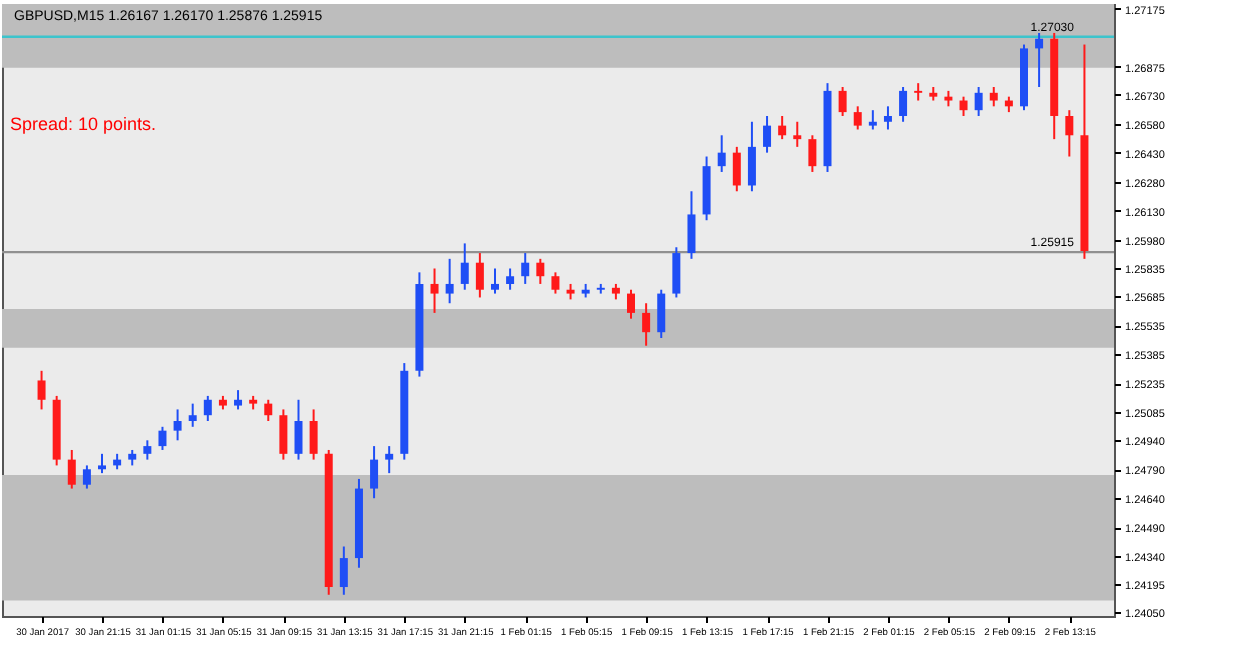 This screenshot has height=648, width=1250. Describe the element at coordinates (83, 124) in the screenshot. I see `annotation: Spread: 10 points.` at that location.